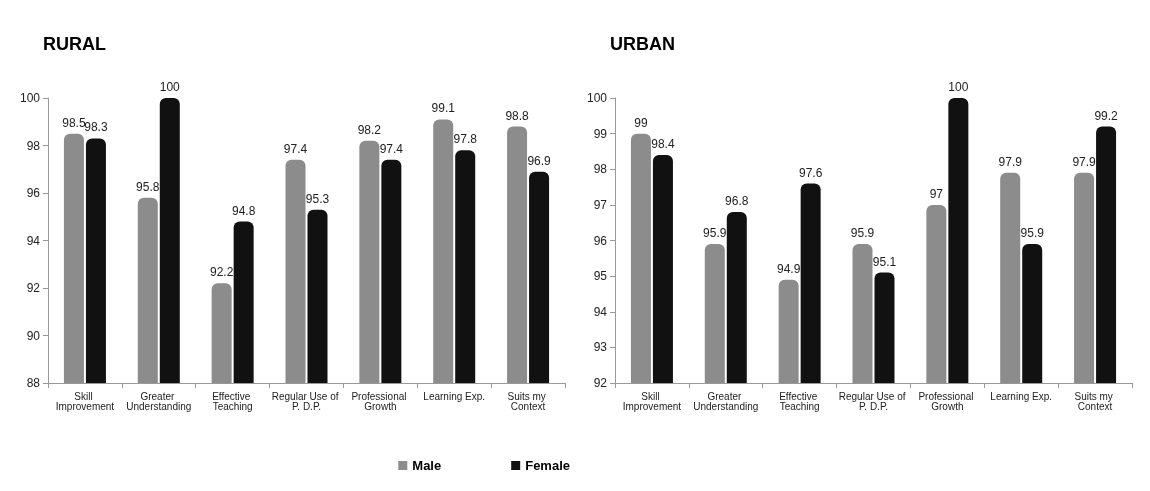  Describe the element at coordinates (148, 186) in the screenshot. I see `data-label: 95.8` at that location.